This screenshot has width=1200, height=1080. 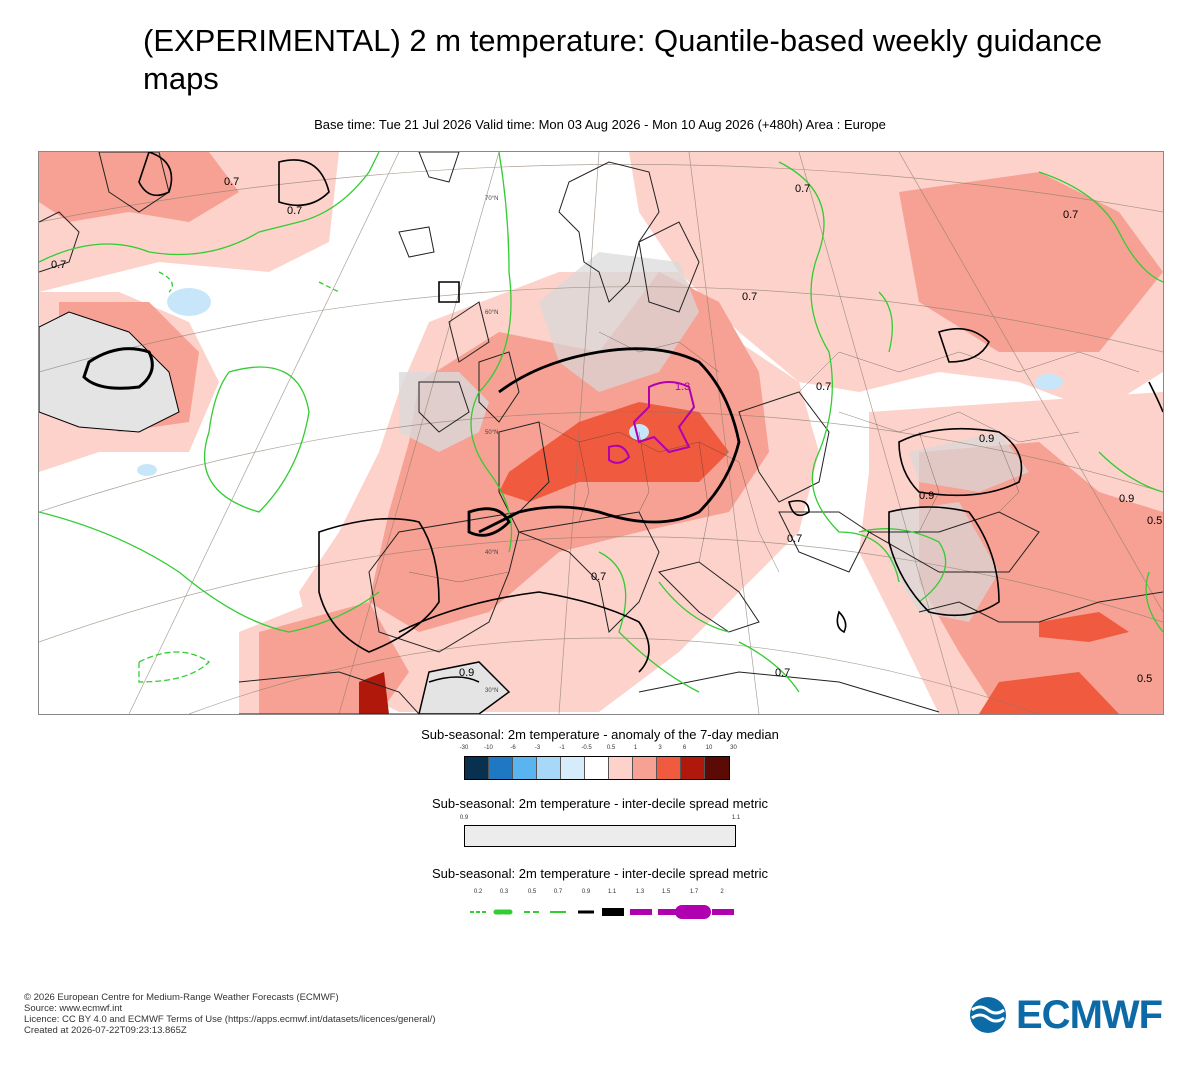 What do you see at coordinates (652, 422) in the screenshot?
I see `magenta-contours` at bounding box center [652, 422].